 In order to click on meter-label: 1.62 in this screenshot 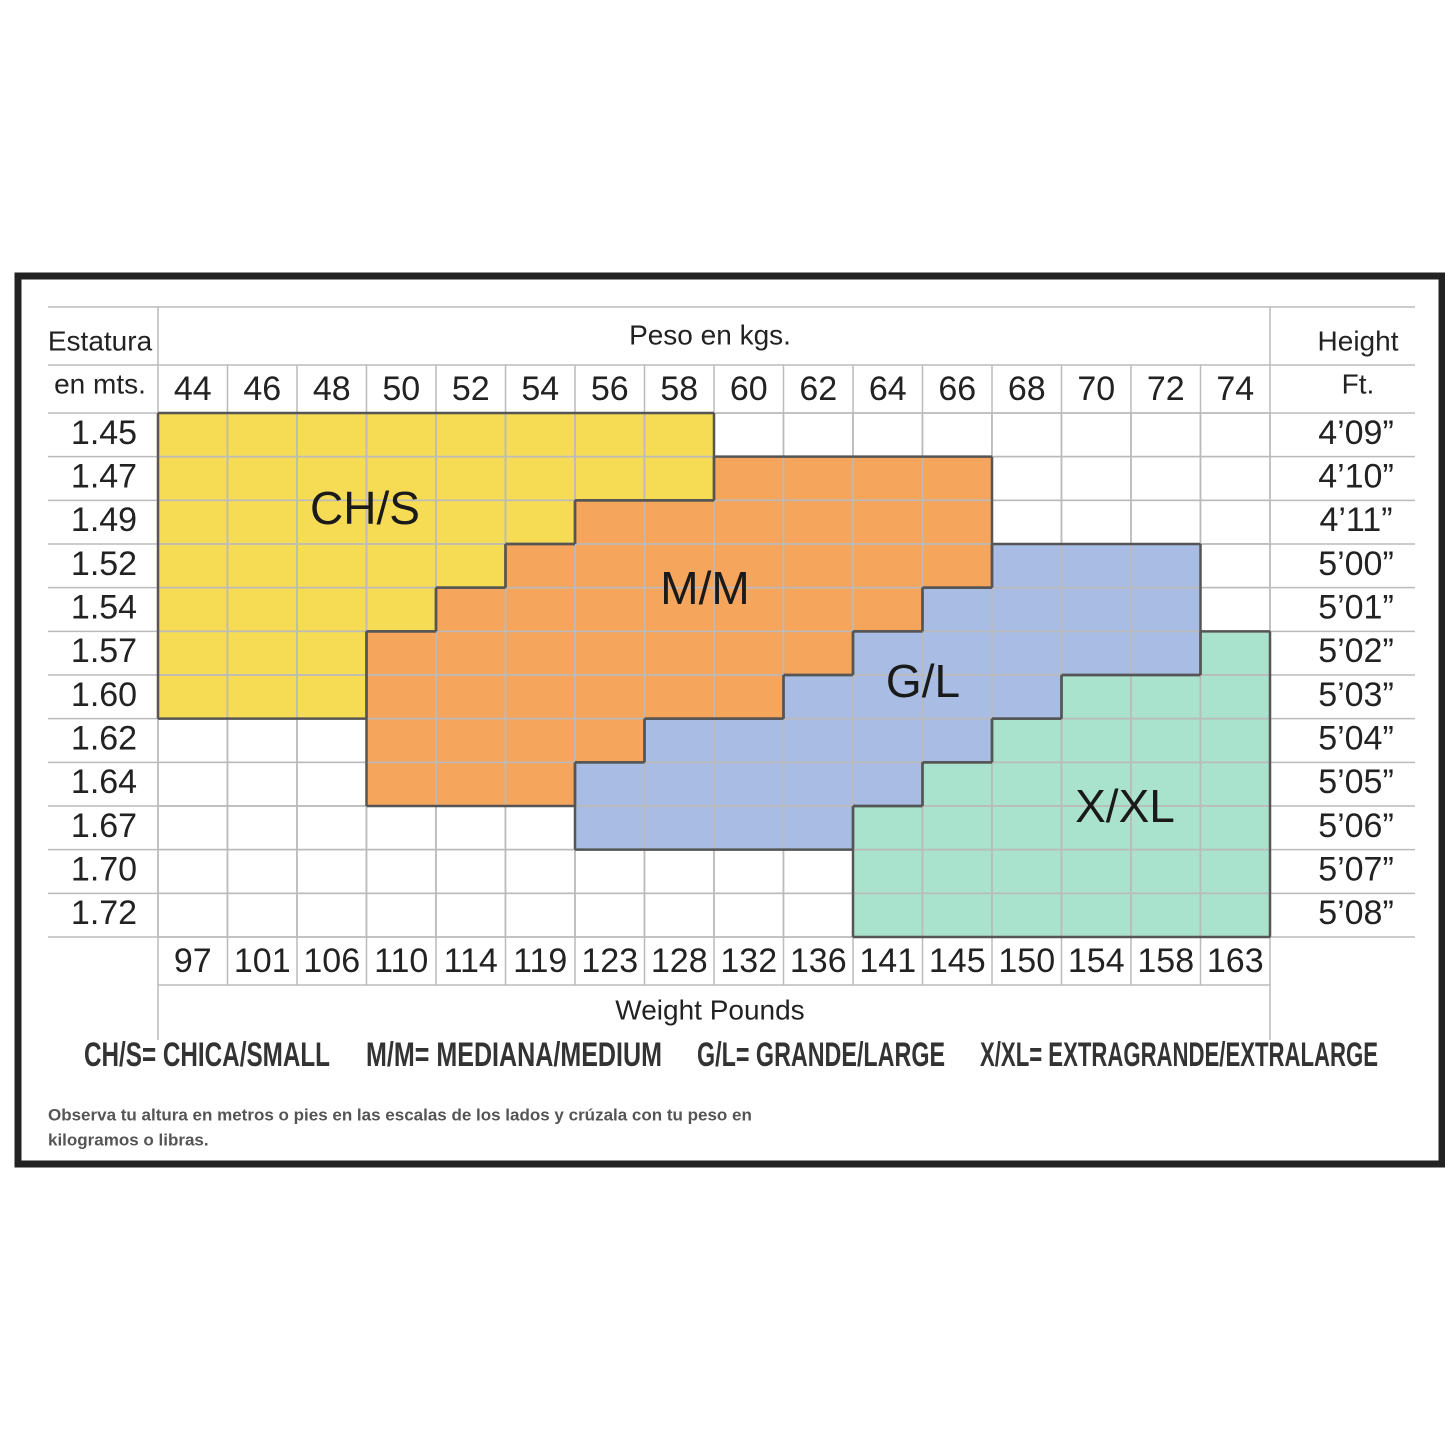, I will do `click(104, 738)`.